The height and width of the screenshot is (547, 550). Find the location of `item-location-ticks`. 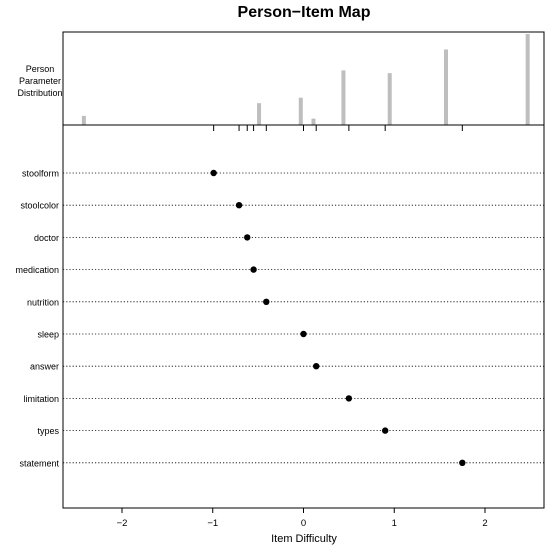

item-location-ticks is located at coordinates (338, 128).